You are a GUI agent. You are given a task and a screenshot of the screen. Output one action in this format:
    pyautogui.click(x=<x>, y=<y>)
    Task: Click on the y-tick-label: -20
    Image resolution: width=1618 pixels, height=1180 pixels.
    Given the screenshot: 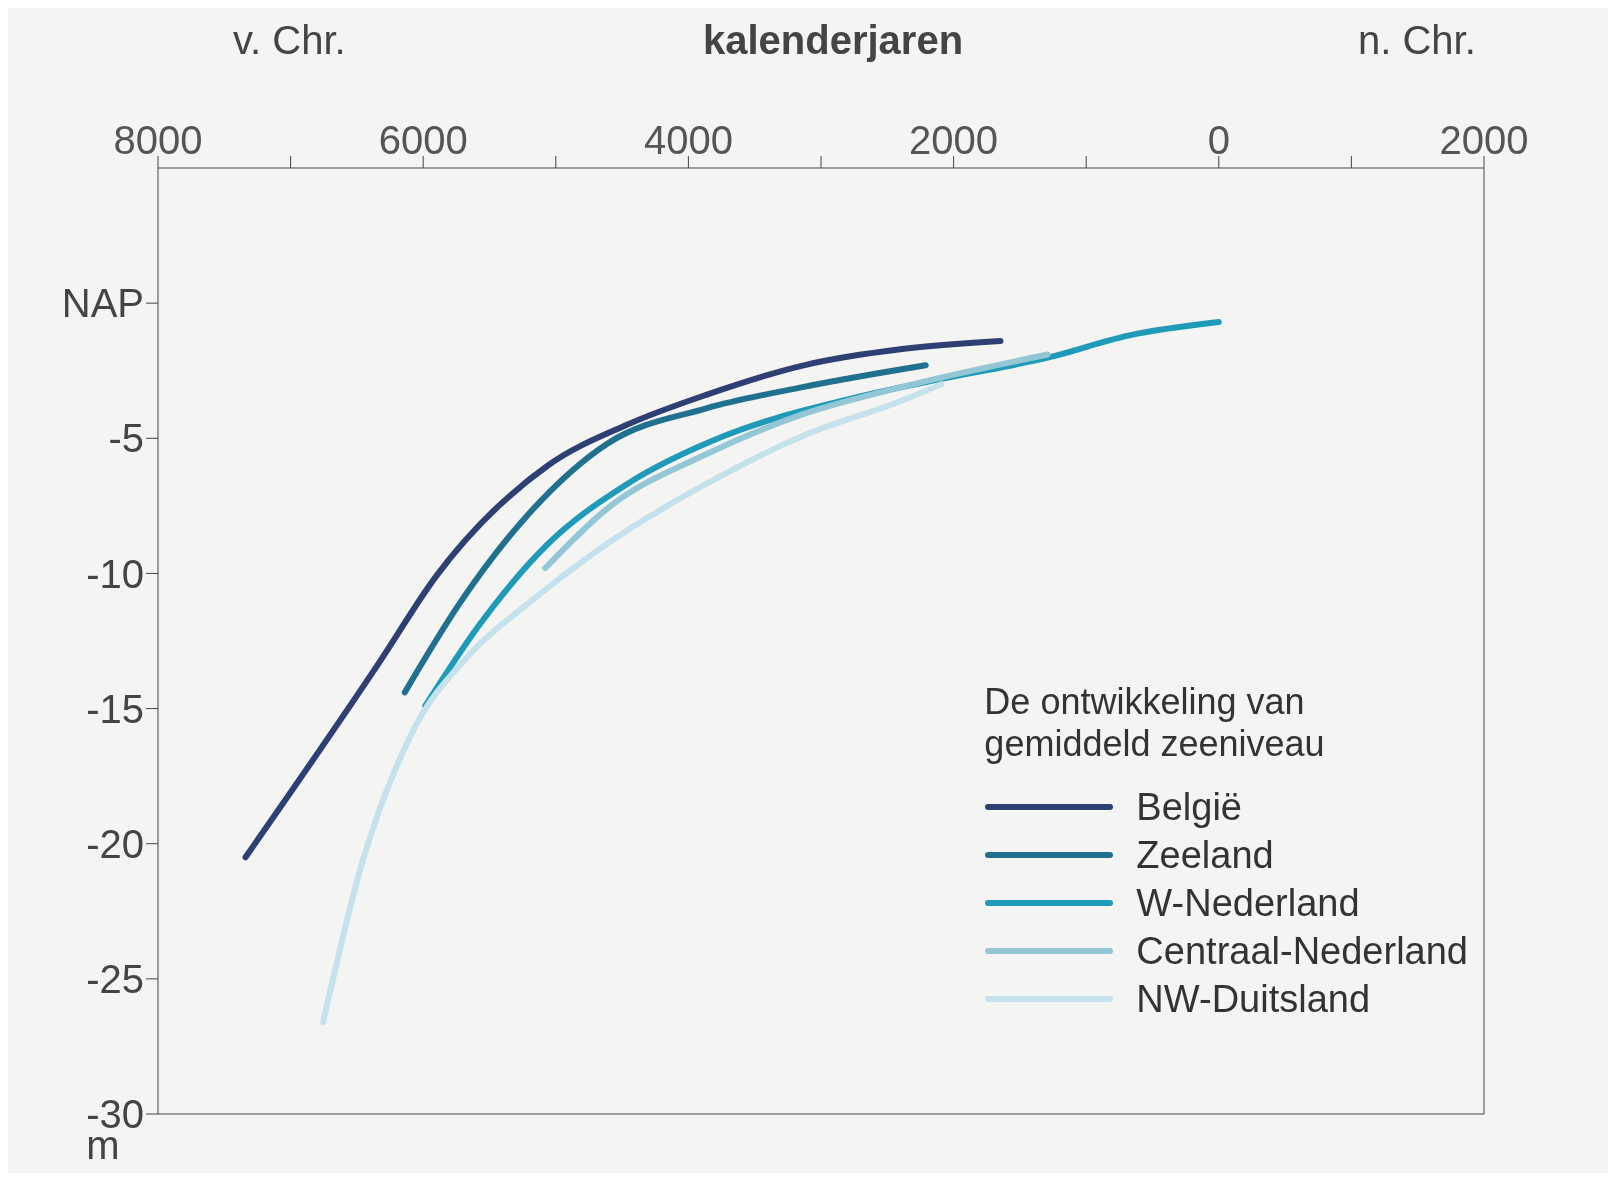 What is the action you would take?
    pyautogui.click(x=115, y=843)
    